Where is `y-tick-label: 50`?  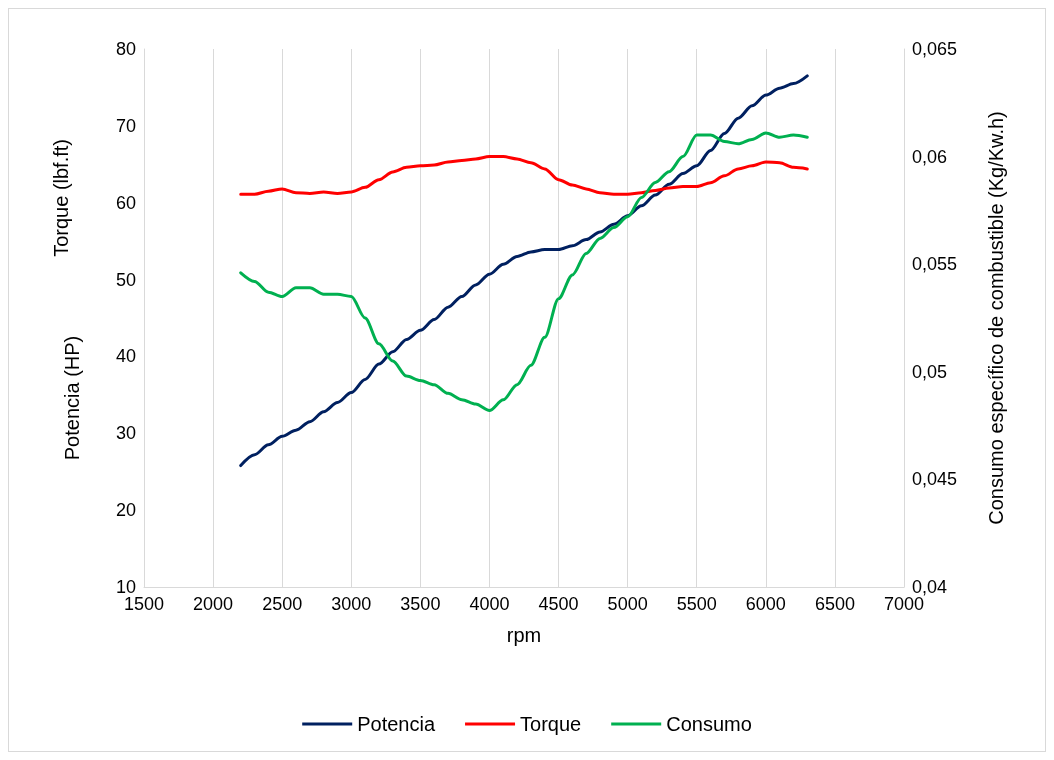 y-tick-label: 50 is located at coordinates (125, 279).